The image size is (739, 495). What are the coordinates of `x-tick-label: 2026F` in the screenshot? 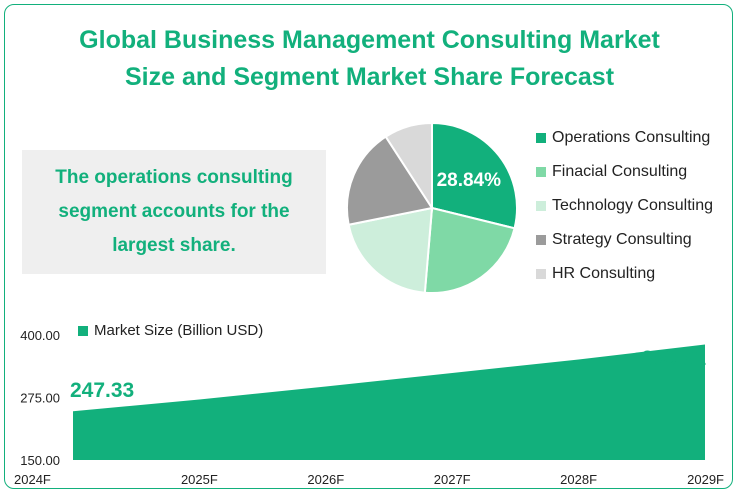 It's located at (325, 479).